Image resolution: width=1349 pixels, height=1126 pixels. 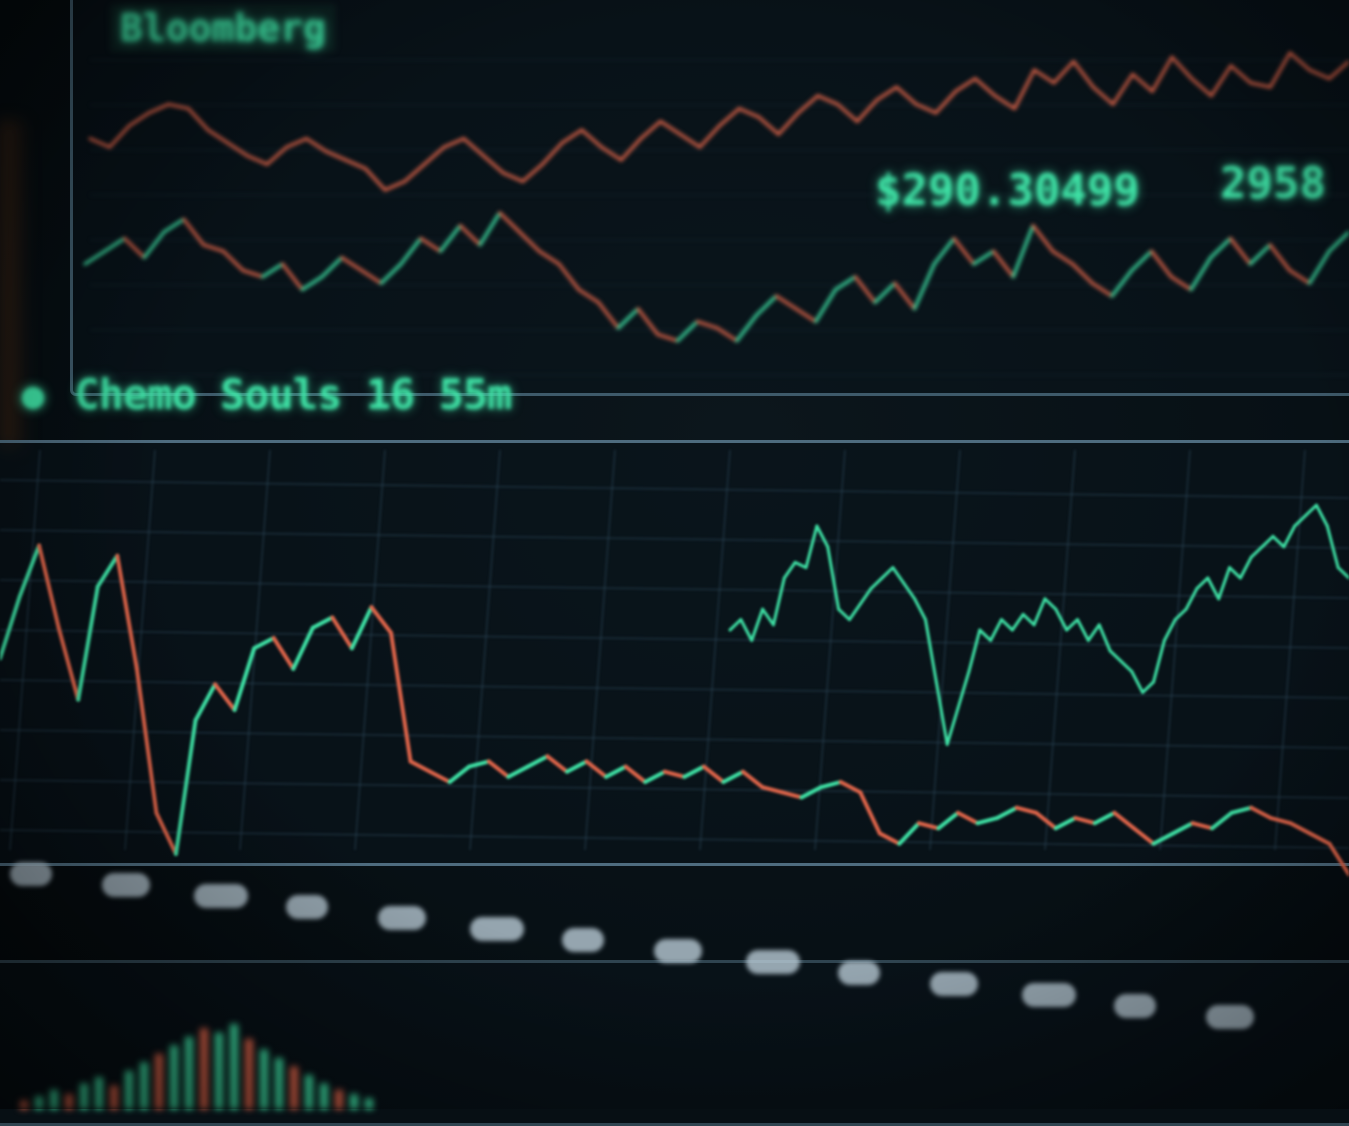 What do you see at coordinates (223, 28) in the screenshot?
I see `chart-title: Bloomberg` at bounding box center [223, 28].